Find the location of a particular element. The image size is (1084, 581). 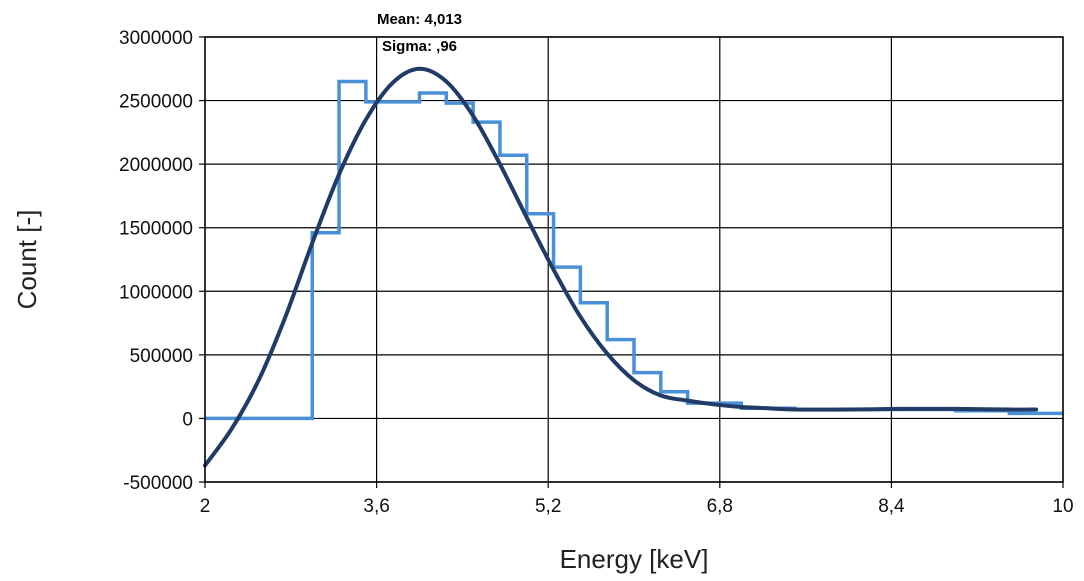

x-tick-label: 6,8 is located at coordinates (720, 506).